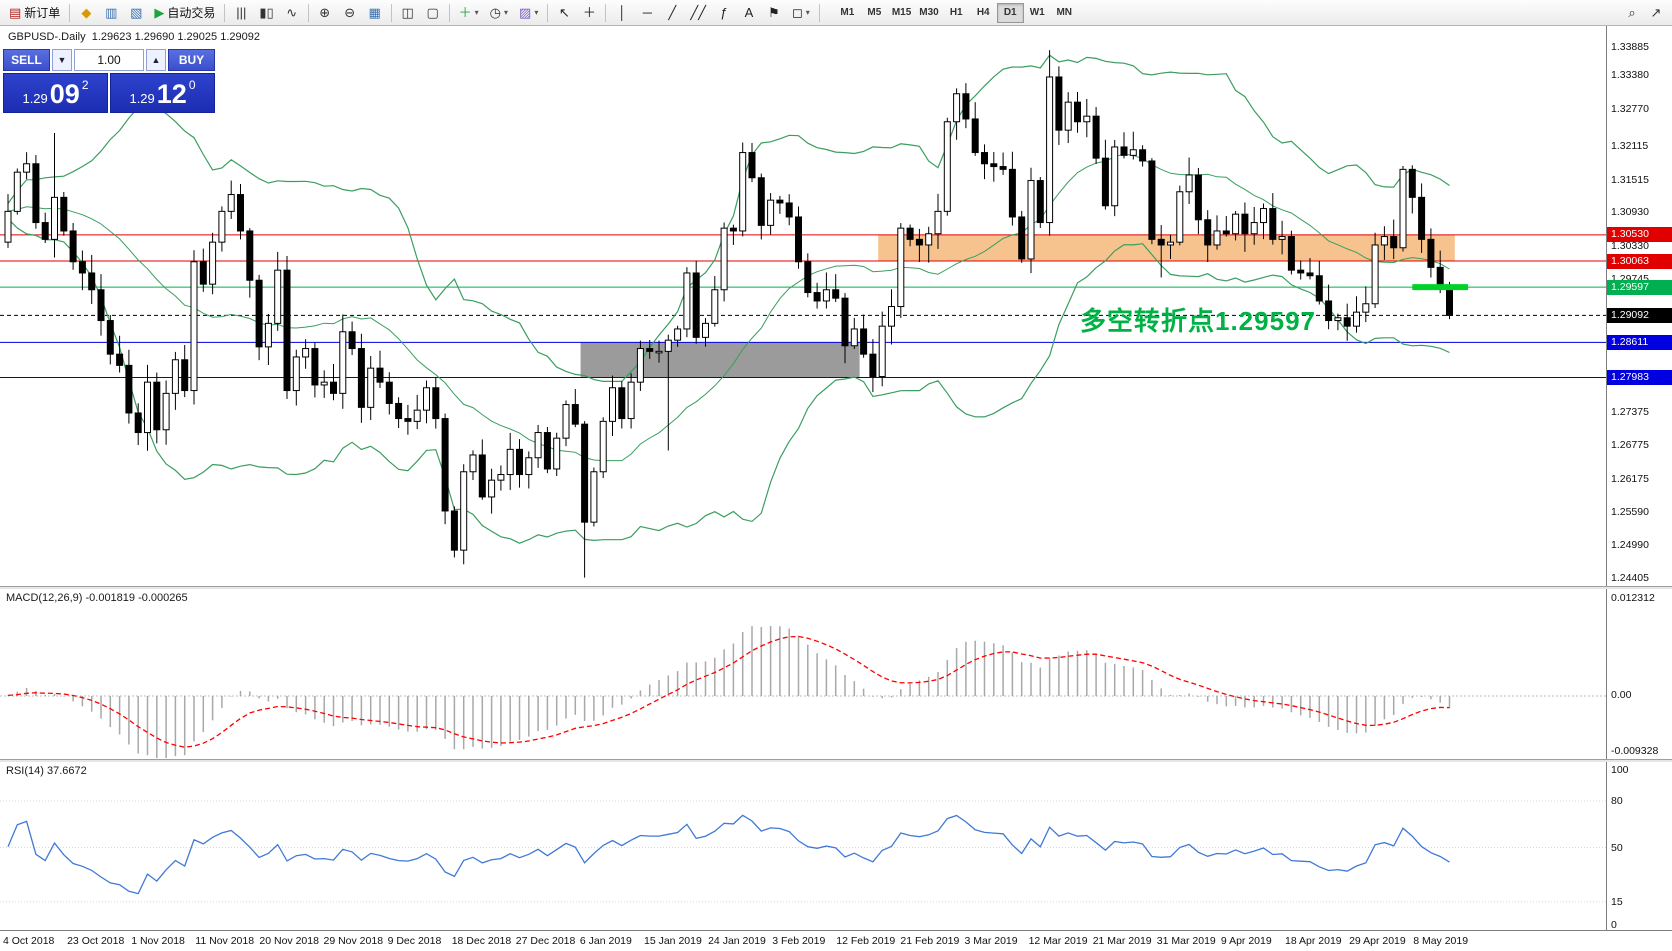 The width and height of the screenshot is (1672, 951). What do you see at coordinates (325, 13) in the screenshot?
I see `zoom-in-button: ⊕` at bounding box center [325, 13].